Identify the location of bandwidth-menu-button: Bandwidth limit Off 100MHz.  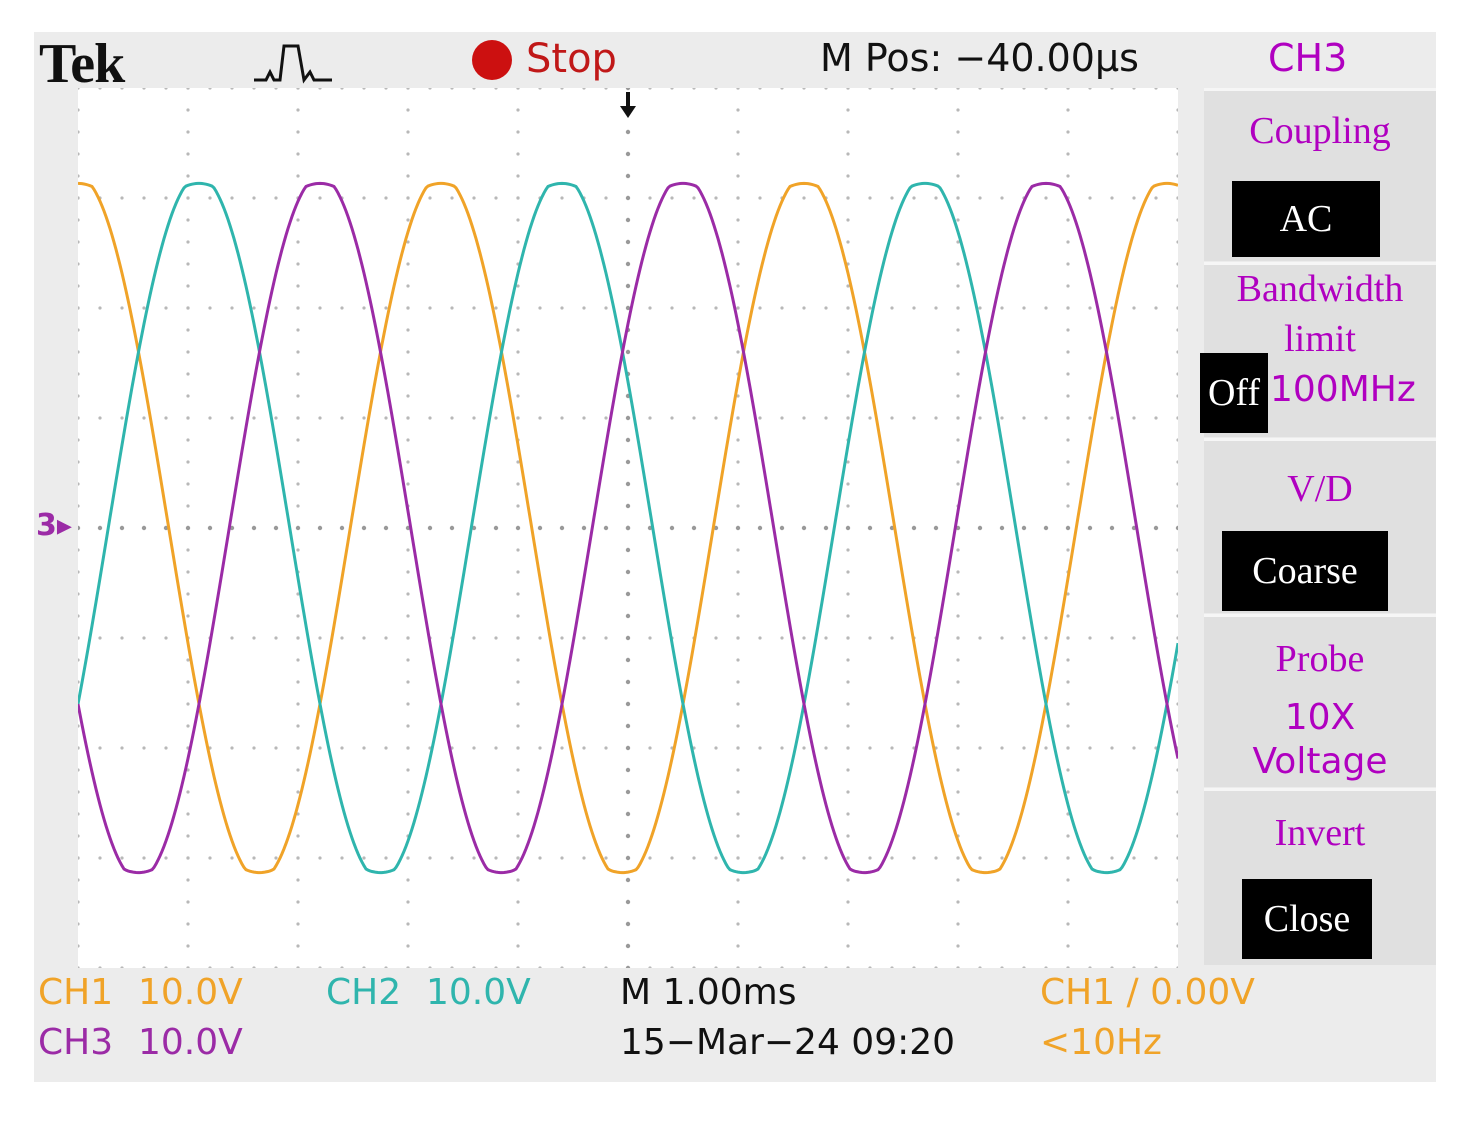
(1318, 349).